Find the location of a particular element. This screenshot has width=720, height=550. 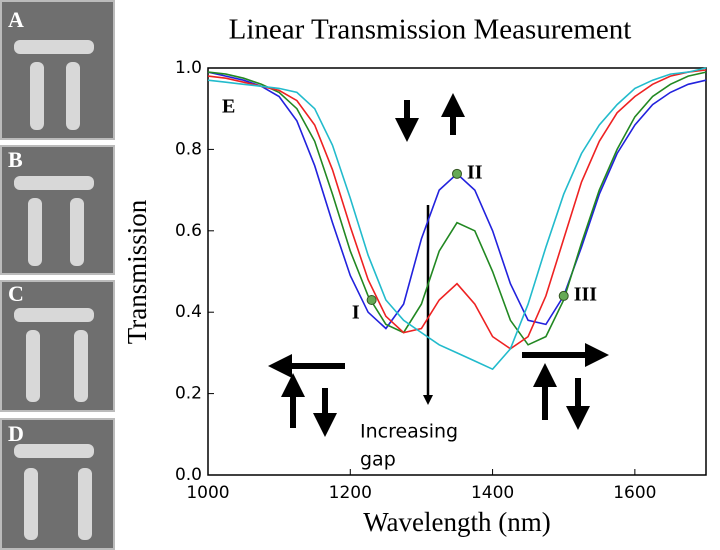

panel-label: A is located at coordinates (16, 19).